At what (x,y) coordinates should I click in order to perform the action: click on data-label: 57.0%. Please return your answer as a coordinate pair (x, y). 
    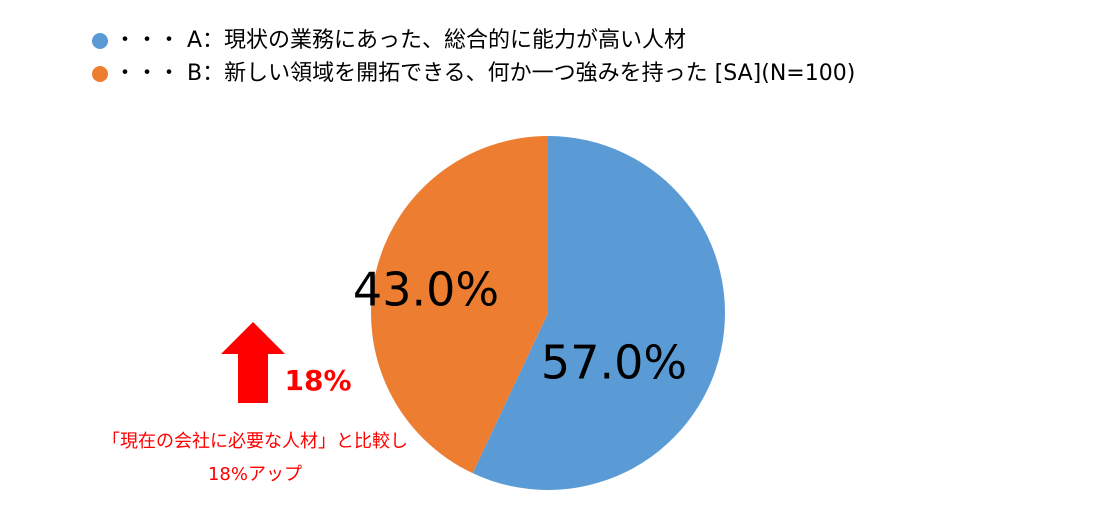
    Looking at the image, I should click on (614, 363).